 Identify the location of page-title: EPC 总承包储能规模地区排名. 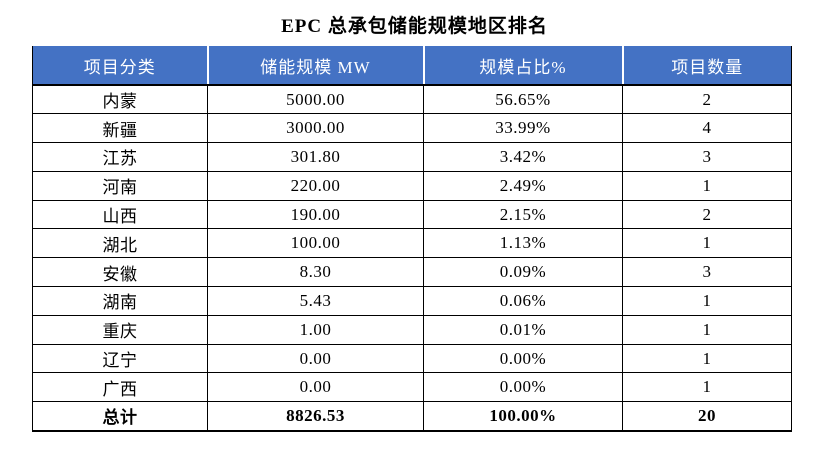
(414, 26).